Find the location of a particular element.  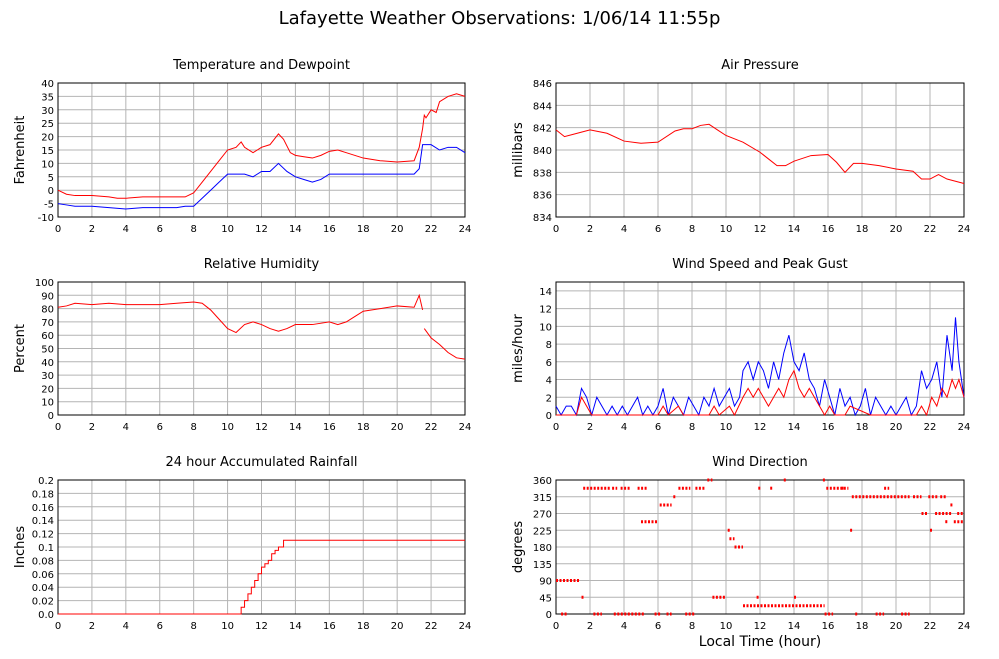

y-tick-label: 60 is located at coordinates (47, 336).